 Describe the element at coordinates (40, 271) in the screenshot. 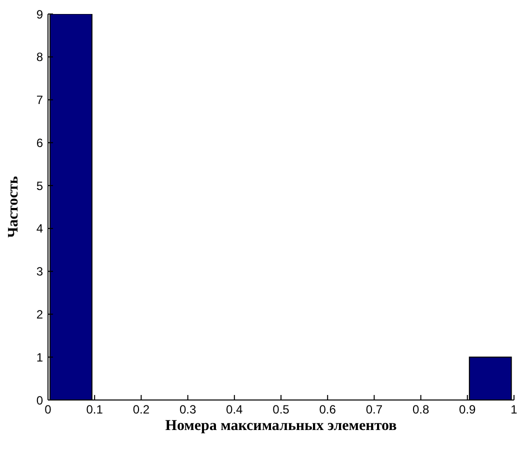

I see `y-tick-label: 3` at that location.